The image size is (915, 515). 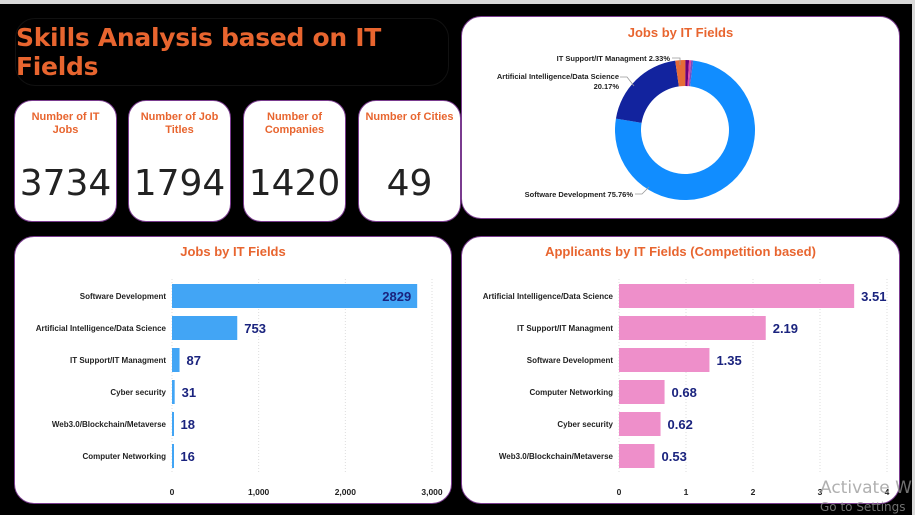 What do you see at coordinates (259, 492) in the screenshot?
I see `x-tick-label: 1,000` at bounding box center [259, 492].